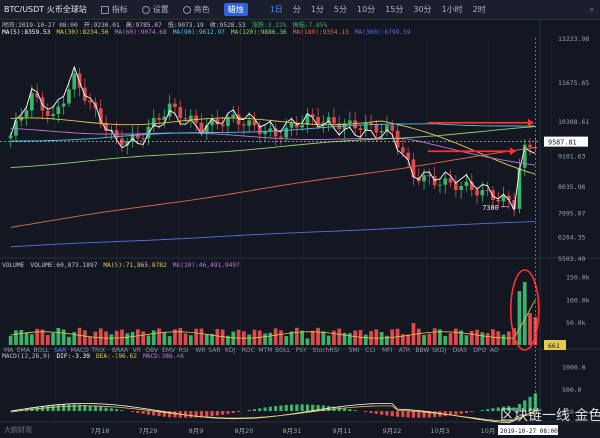  I want to click on indicator-tab: BRAR, so click(120, 350).